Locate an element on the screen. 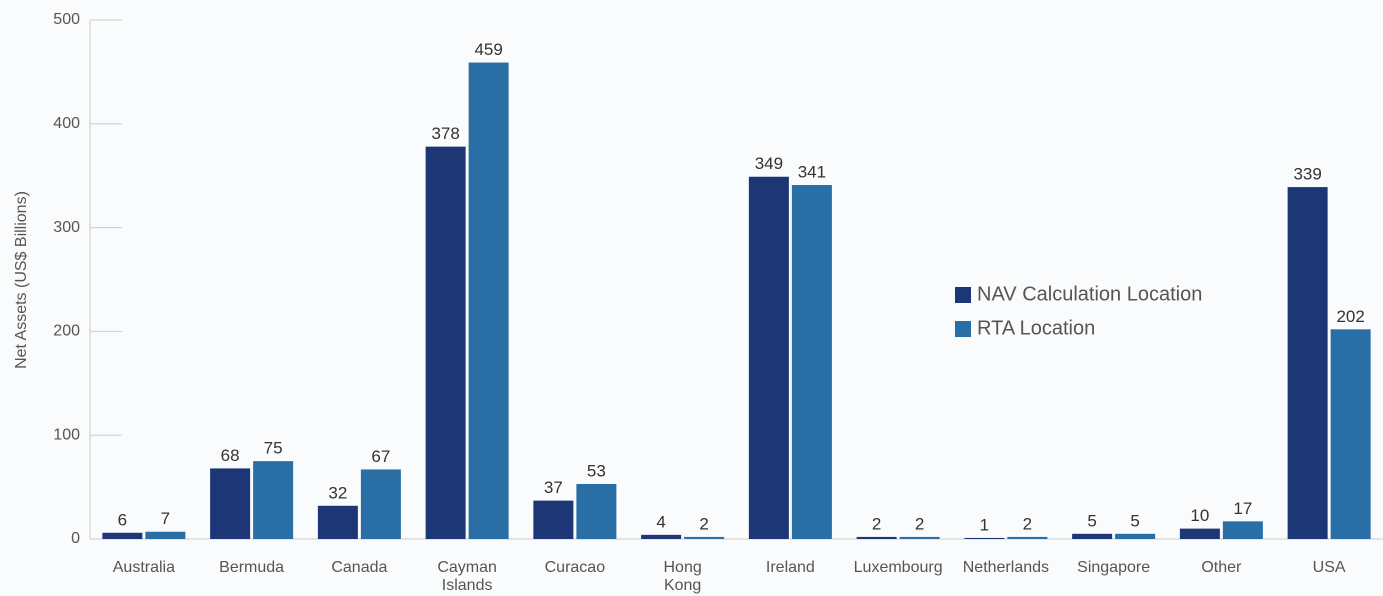  x-tick-label: USA is located at coordinates (1329, 567).